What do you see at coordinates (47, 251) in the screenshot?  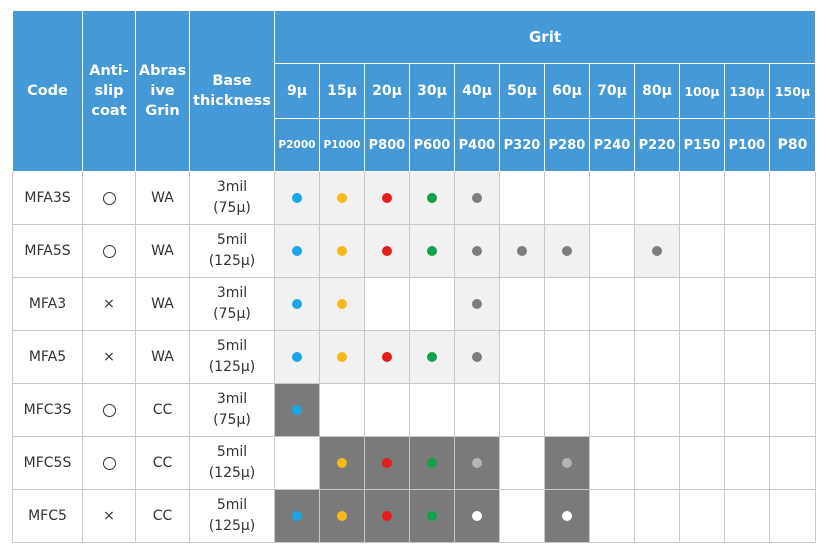 I see `row-code: MFA5S` at bounding box center [47, 251].